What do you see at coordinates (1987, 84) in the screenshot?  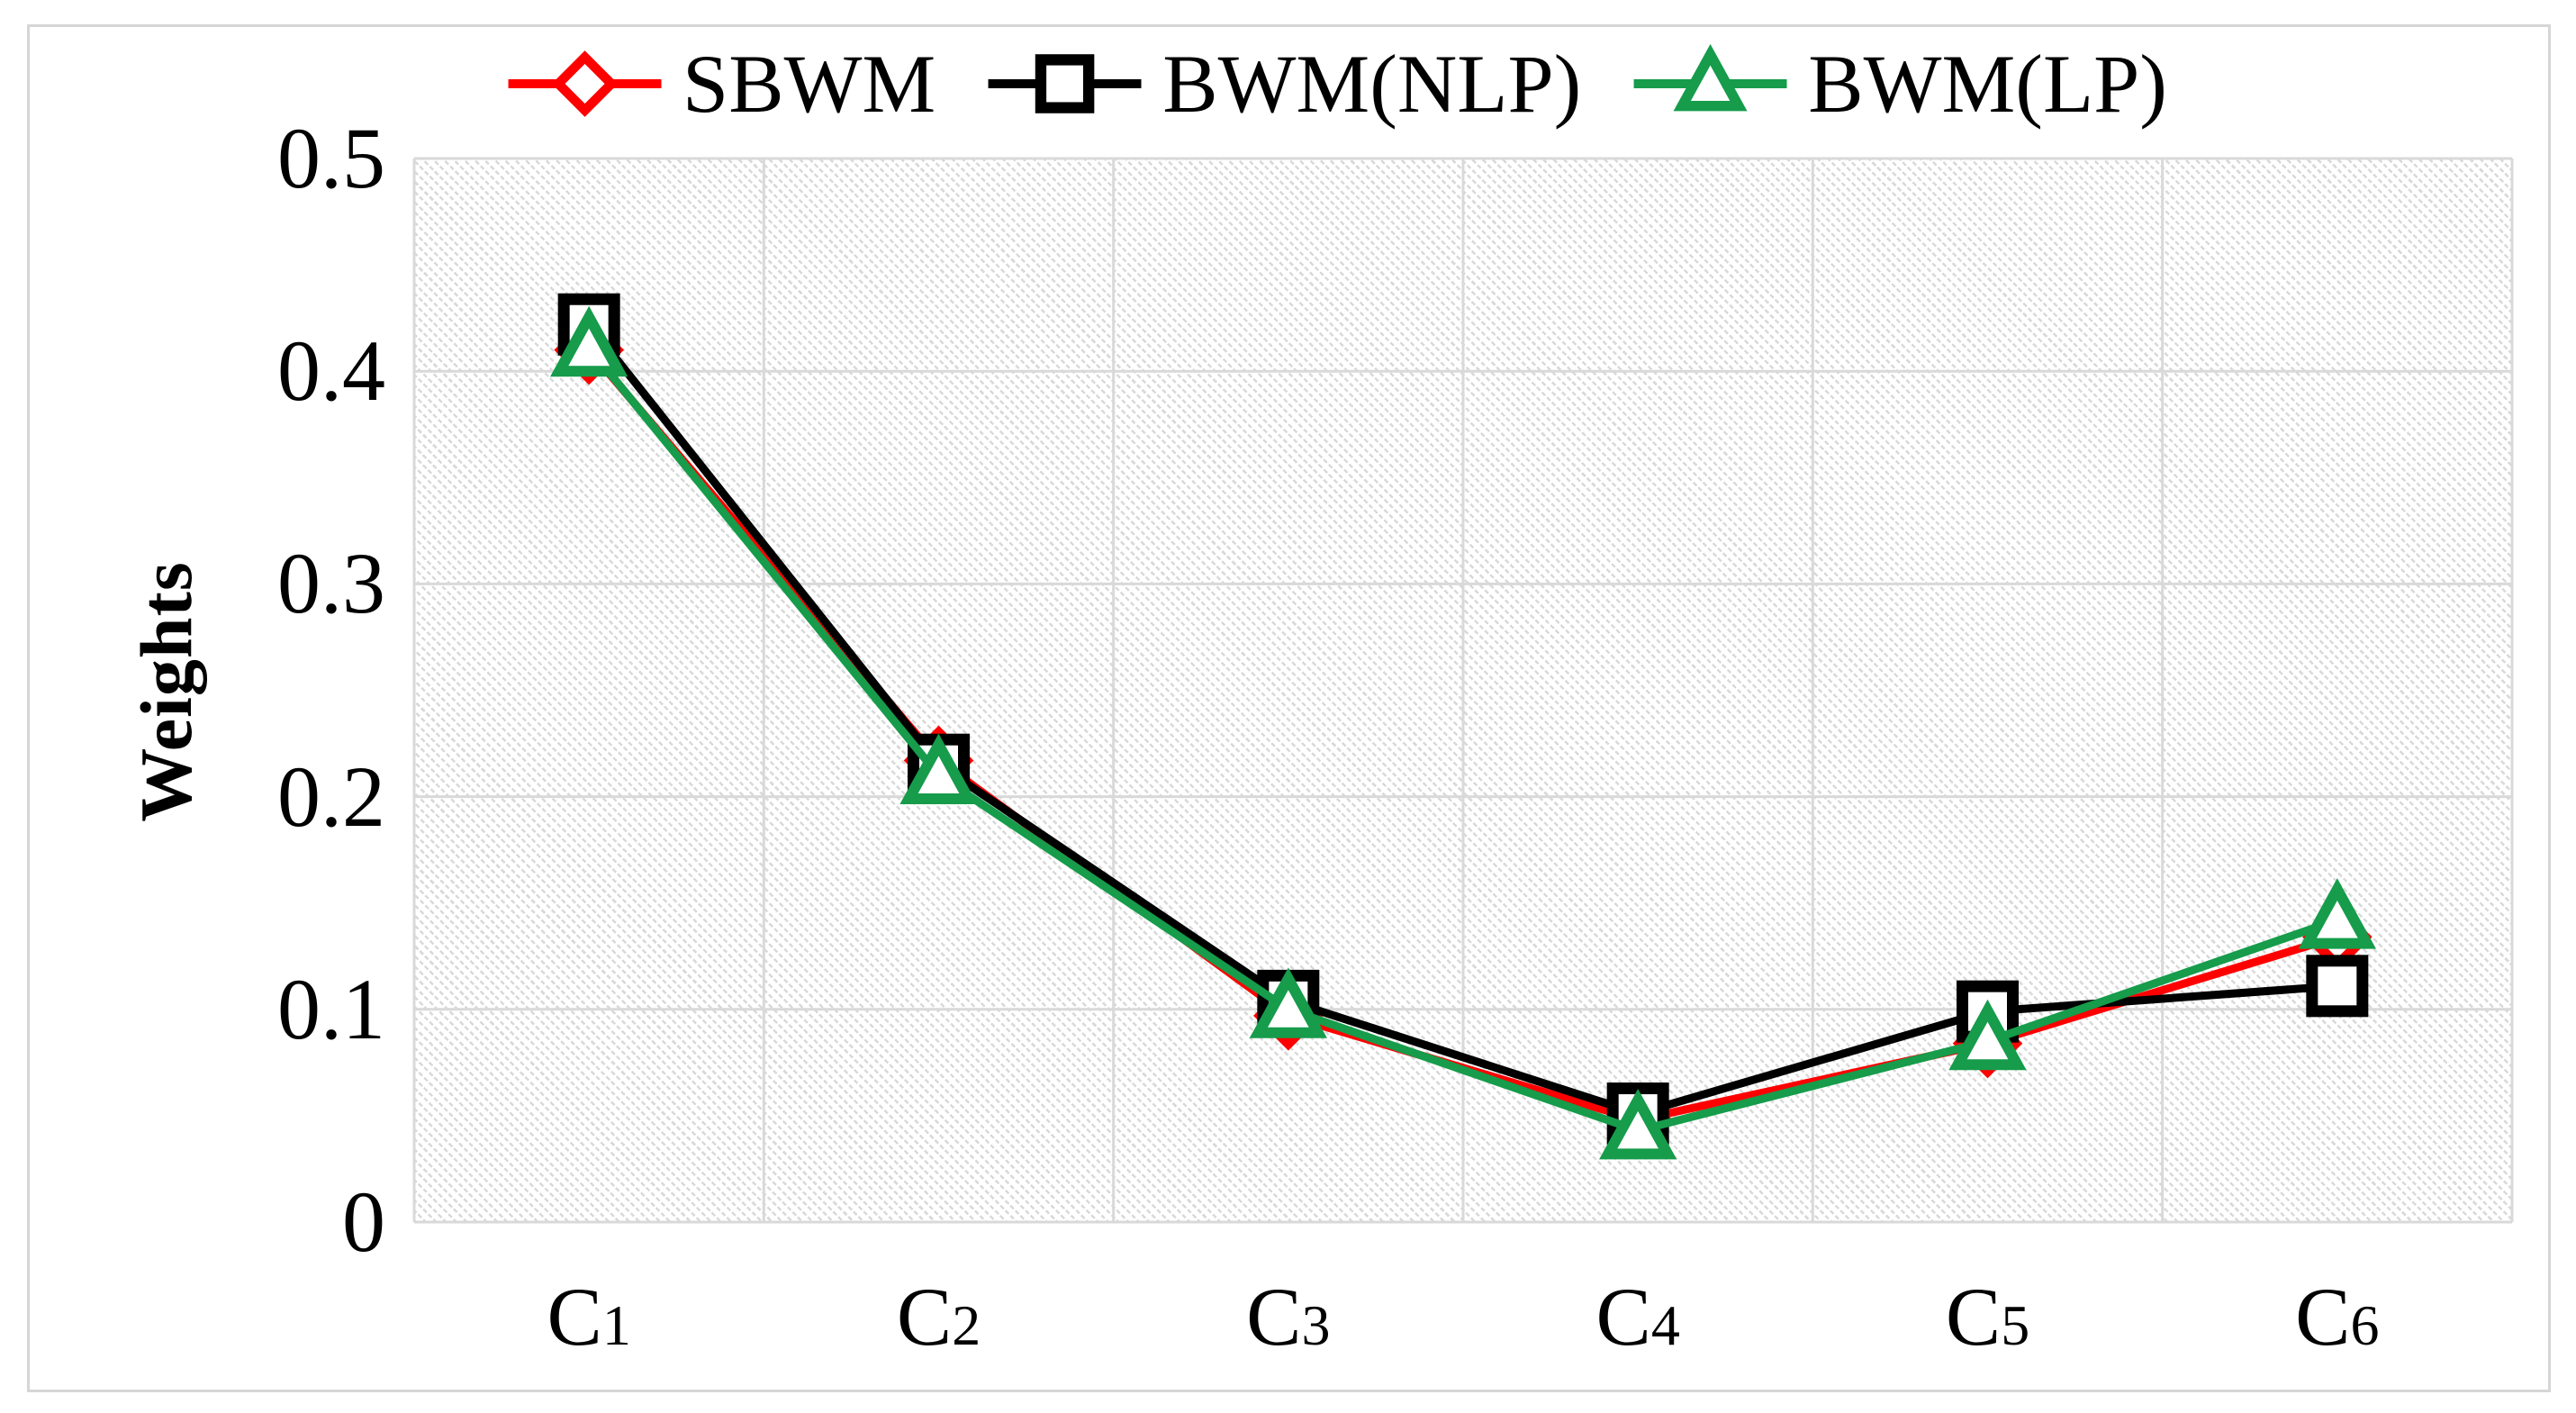 I see `legend-label: BWM(LP)` at bounding box center [1987, 84].